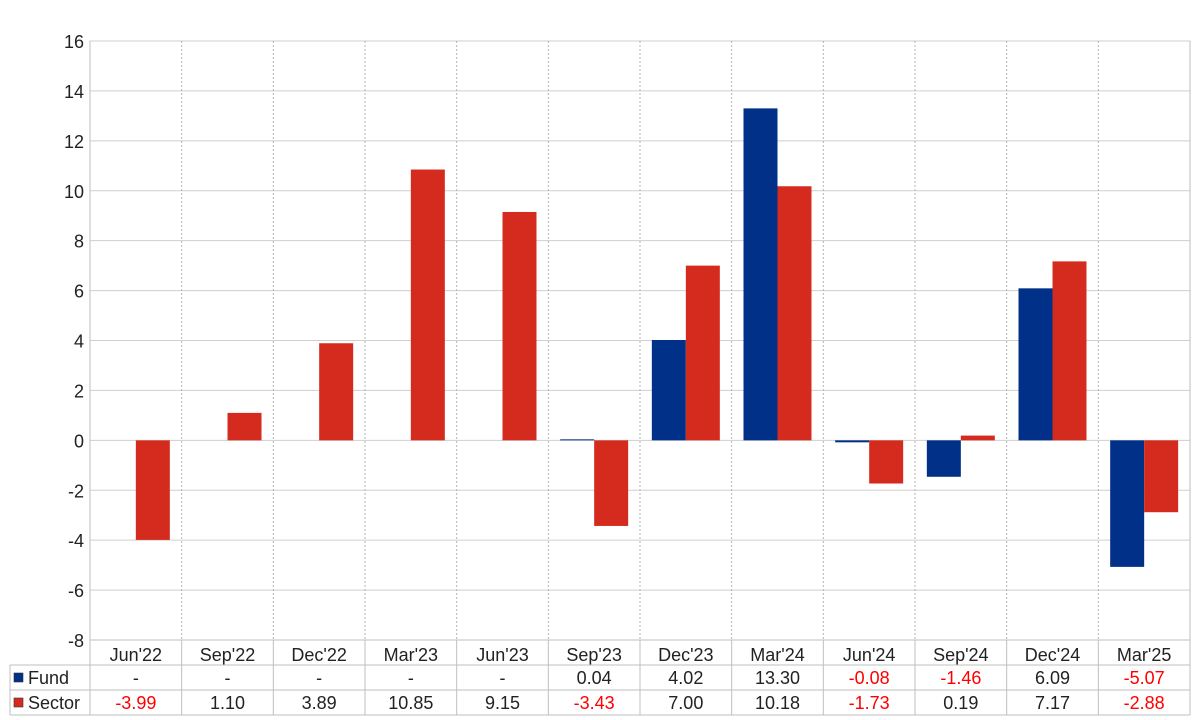 The height and width of the screenshot is (720, 1200). I want to click on category-label: Sep'24, so click(961, 655).